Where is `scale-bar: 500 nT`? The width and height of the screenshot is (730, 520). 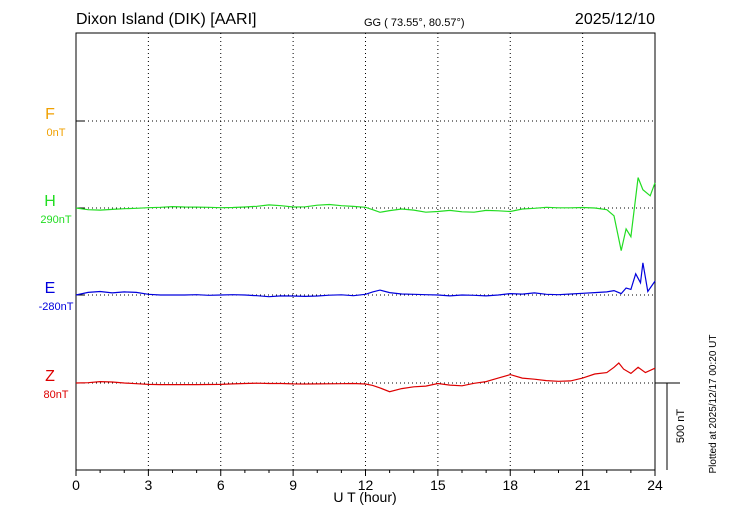 scale-bar: 500 nT is located at coordinates (671, 426).